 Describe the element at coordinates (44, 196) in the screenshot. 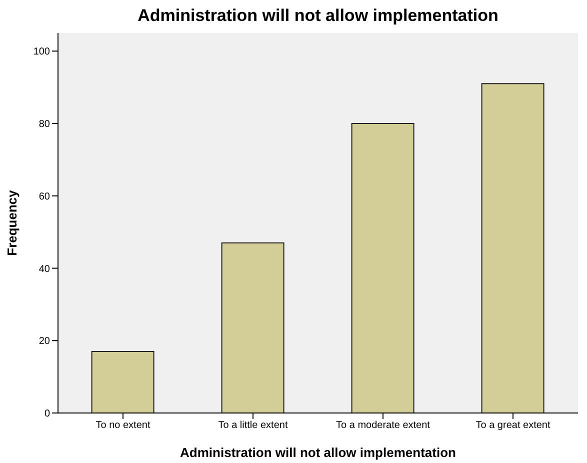

I see `y-tick-label: 60` at that location.